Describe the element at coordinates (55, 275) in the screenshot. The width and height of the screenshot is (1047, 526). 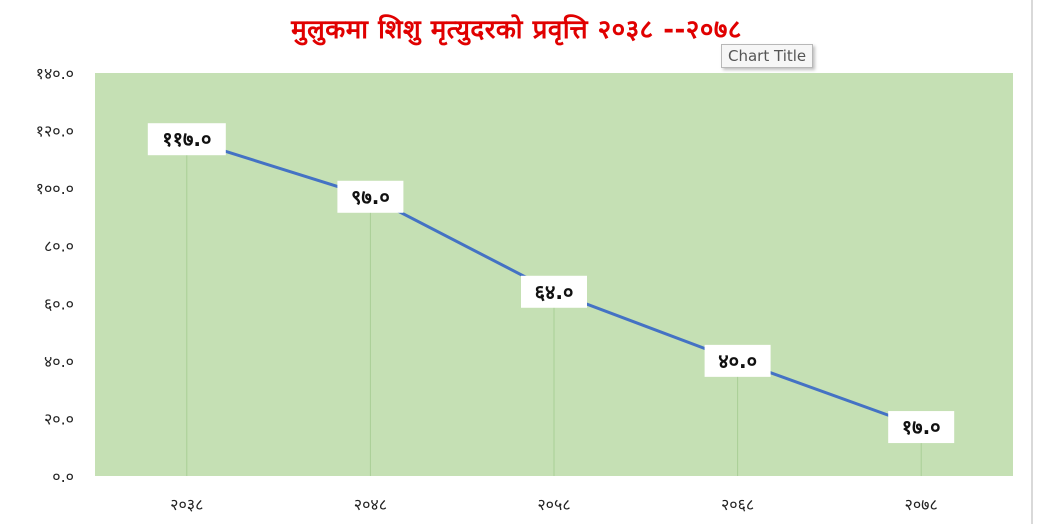
I see `y-axis: ०.० २०.० ४०.० ६०.० ८०.० १००.० १२०.० १४०.०` at that location.